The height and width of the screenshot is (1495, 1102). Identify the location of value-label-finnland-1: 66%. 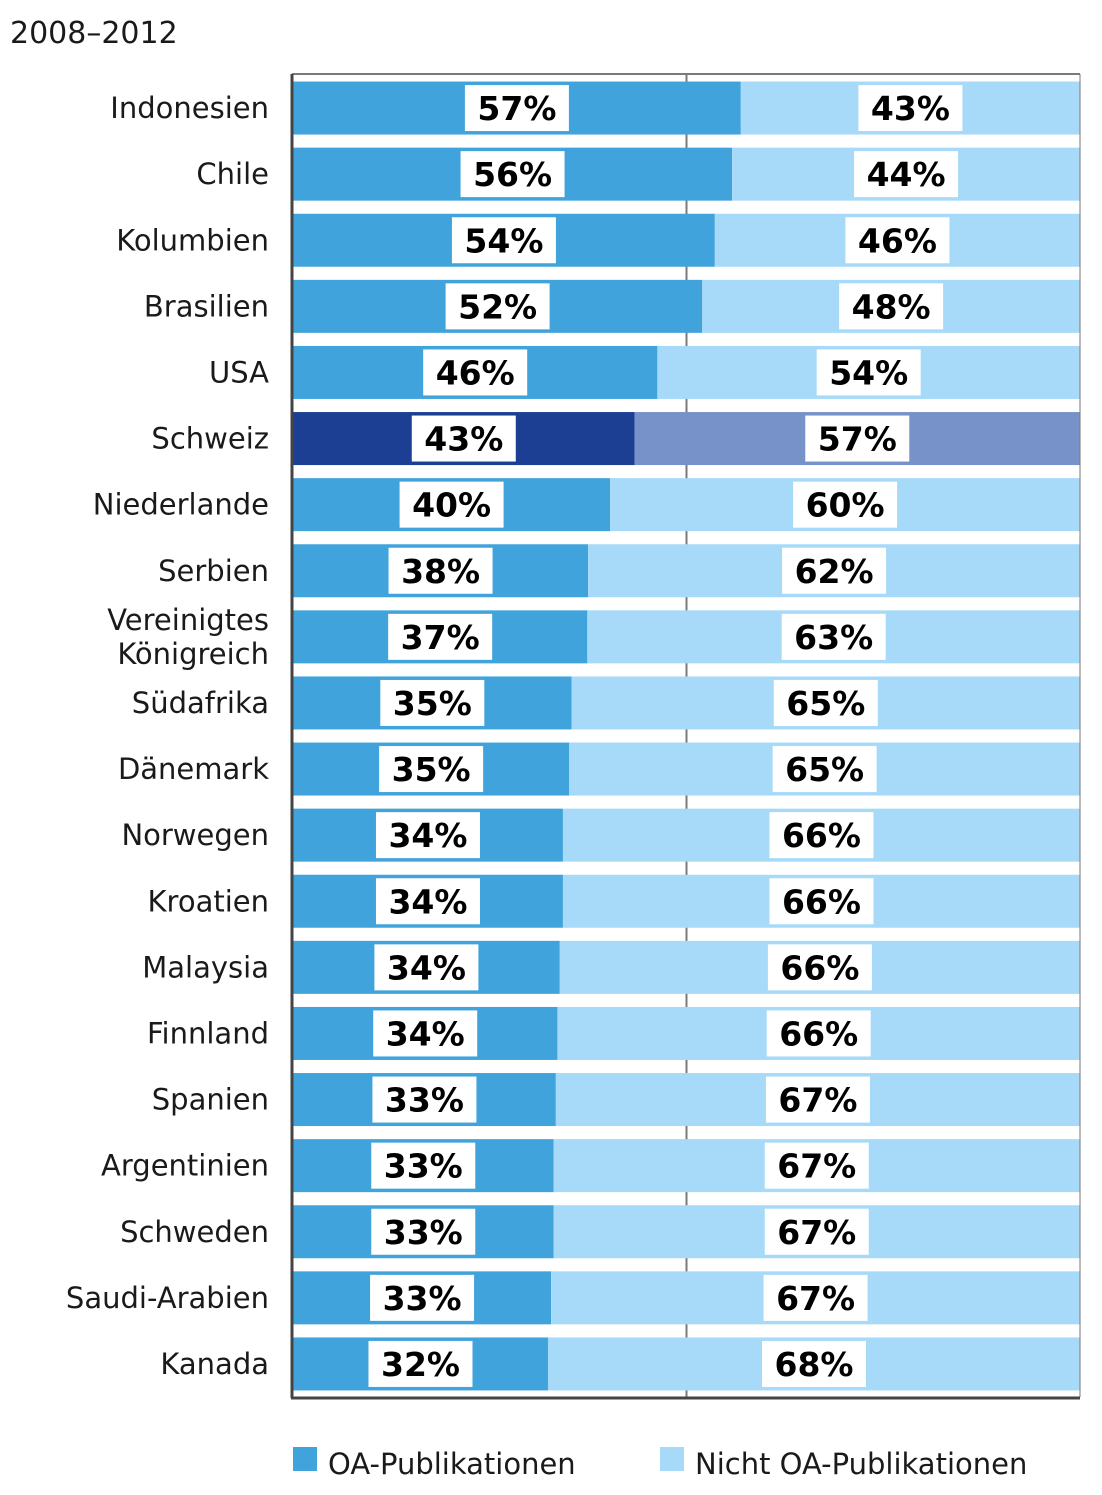
(818, 1033).